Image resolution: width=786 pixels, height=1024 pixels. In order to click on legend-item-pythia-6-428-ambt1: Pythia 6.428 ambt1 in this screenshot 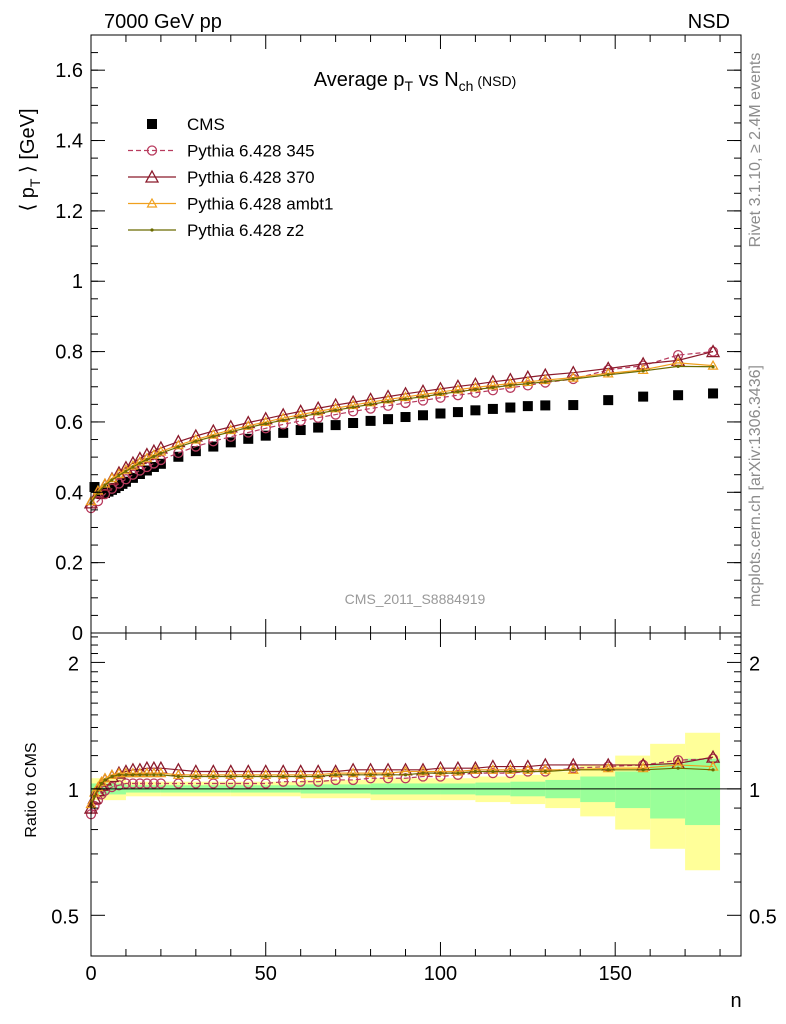, I will do `click(230, 204)`.